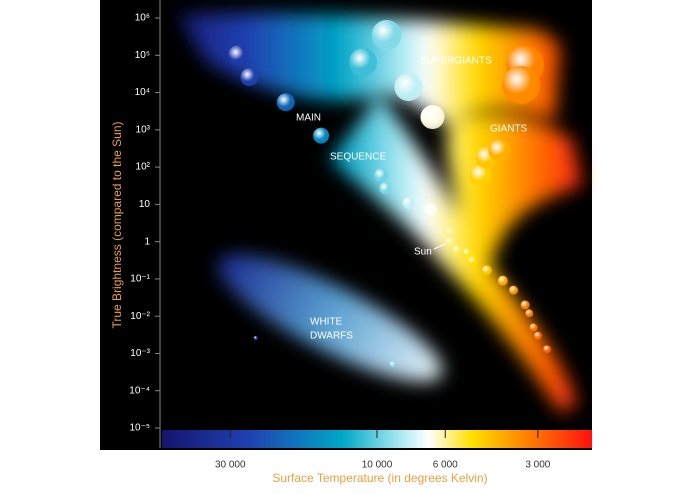 Image resolution: width=695 pixels, height=494 pixels. Describe the element at coordinates (142, 18) in the screenshot. I see `y-tick-label: 10⁶` at that location.